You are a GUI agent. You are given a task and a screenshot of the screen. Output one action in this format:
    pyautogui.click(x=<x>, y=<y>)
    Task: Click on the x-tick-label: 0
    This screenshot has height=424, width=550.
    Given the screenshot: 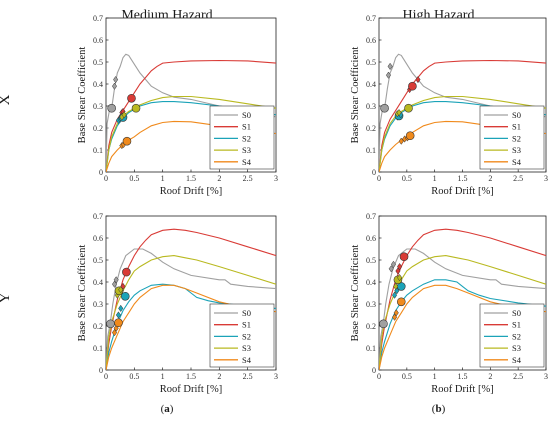 What is the action you would take?
    pyautogui.click(x=379, y=376)
    